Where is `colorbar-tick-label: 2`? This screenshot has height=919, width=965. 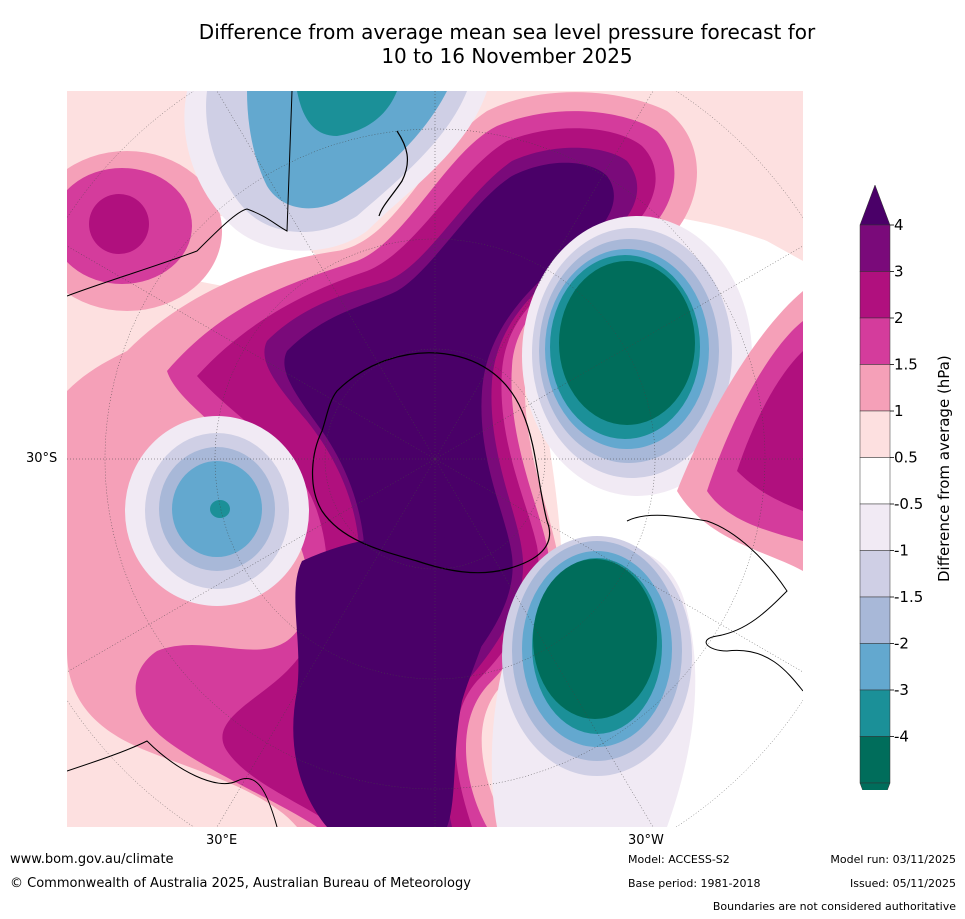 colorbar-tick-label: 2 is located at coordinates (899, 318).